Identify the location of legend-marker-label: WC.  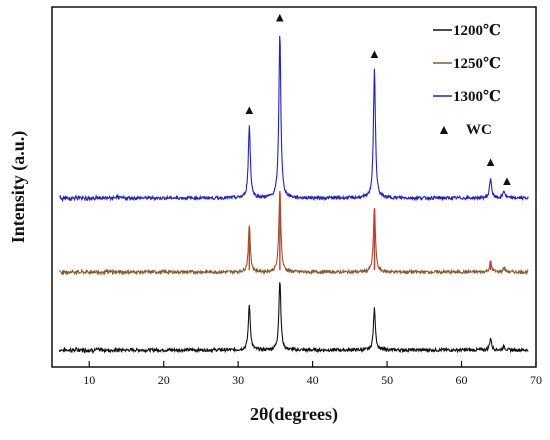
(479, 130).